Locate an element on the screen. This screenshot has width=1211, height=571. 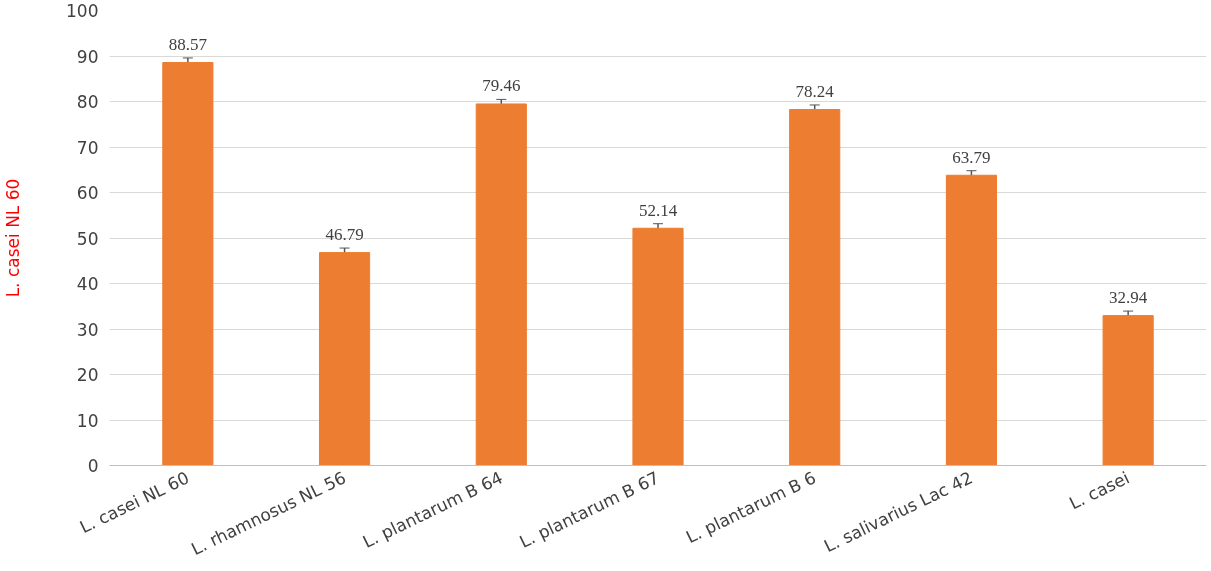
y-tick-label: 40 is located at coordinates (87, 284).